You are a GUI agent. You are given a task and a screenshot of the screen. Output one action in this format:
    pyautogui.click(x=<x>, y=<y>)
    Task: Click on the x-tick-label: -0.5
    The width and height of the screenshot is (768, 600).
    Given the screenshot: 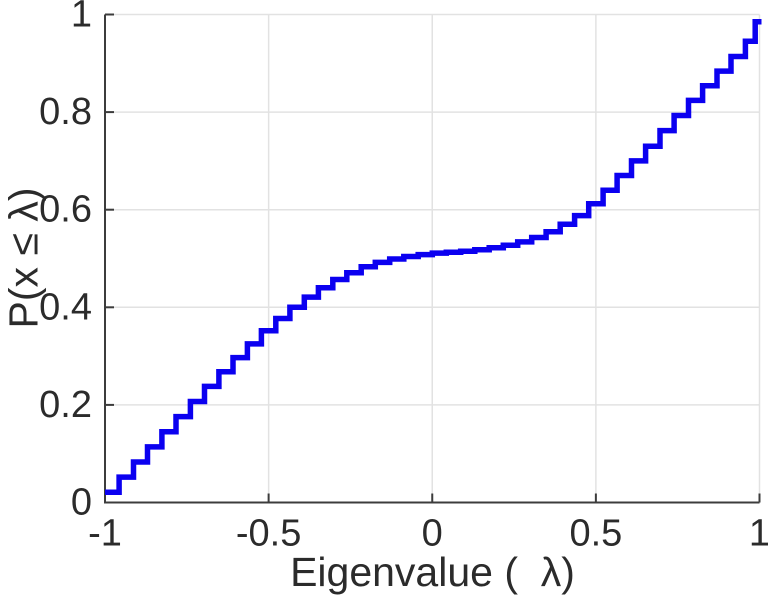 What is the action you would take?
    pyautogui.click(x=268, y=534)
    